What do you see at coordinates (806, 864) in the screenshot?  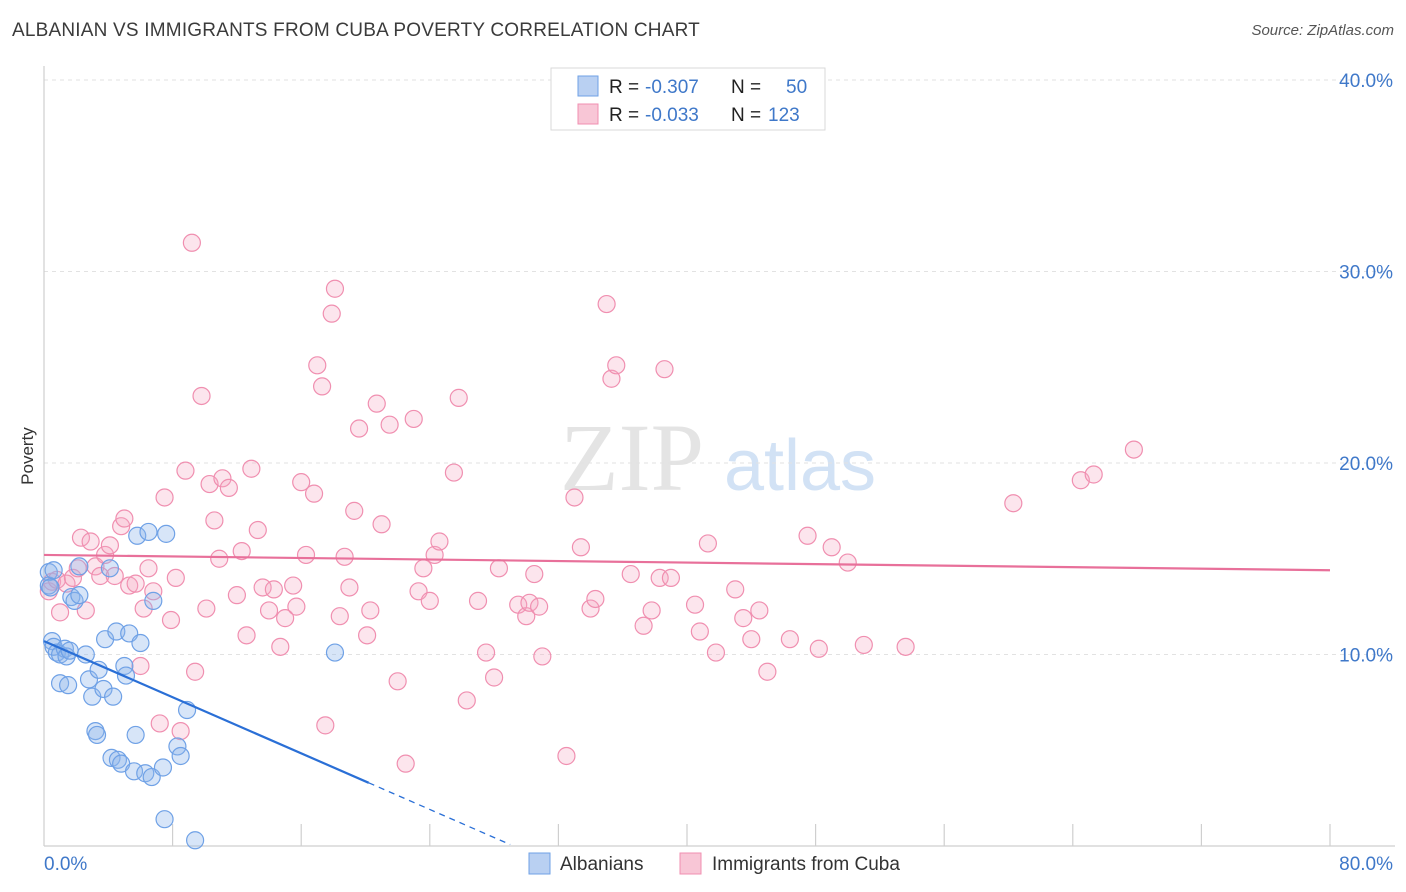 I see `bottom-legend-cuba: Immigrants from Cuba` at bounding box center [806, 864].